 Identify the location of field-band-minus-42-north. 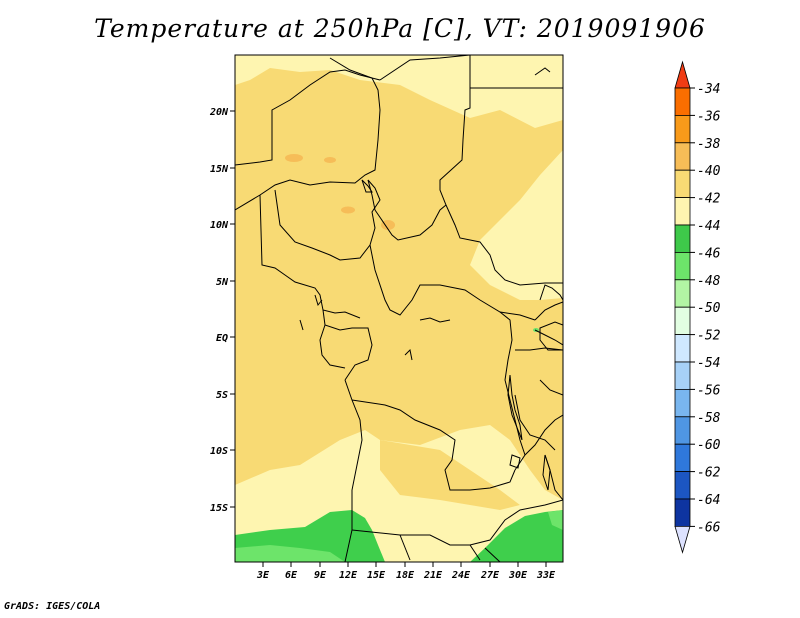
(399, 91).